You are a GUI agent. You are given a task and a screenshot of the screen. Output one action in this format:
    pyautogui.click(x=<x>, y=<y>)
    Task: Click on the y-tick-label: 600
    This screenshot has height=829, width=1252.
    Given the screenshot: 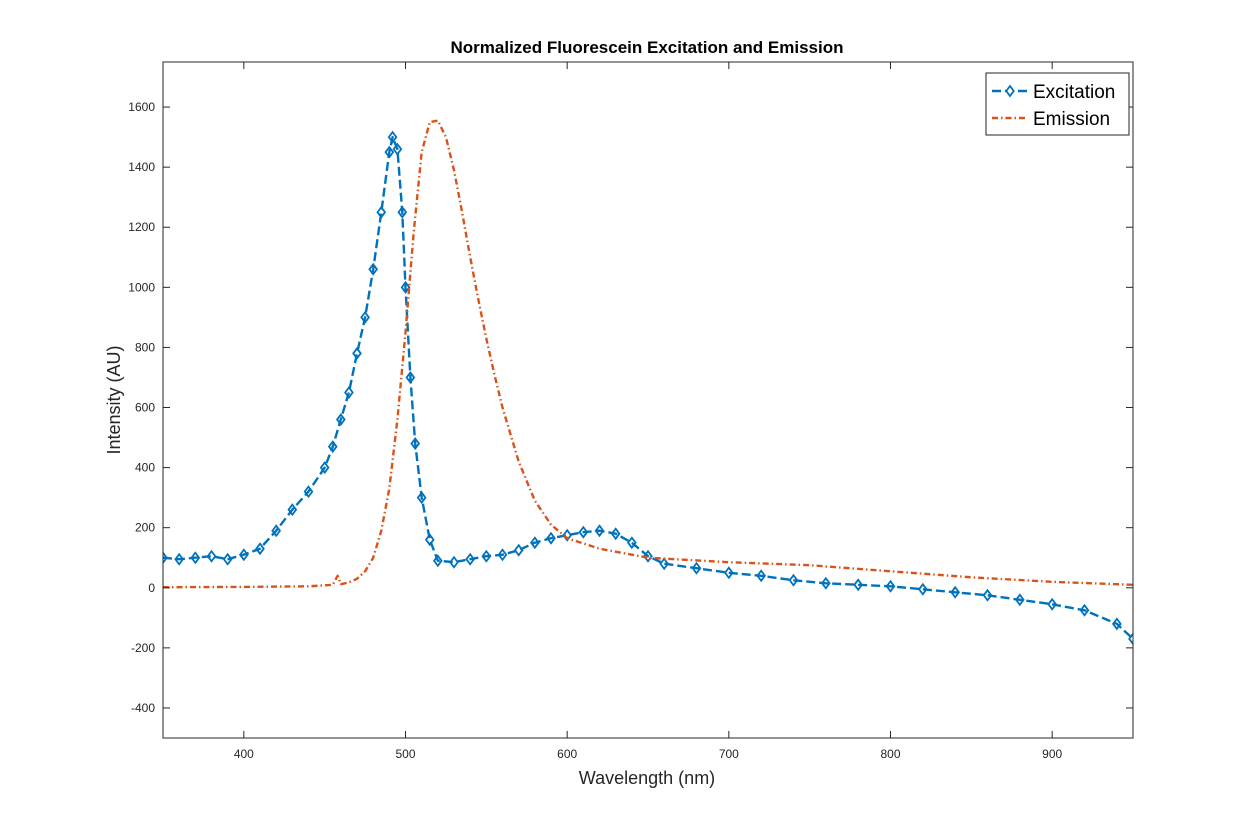 What is the action you would take?
    pyautogui.click(x=145, y=408)
    